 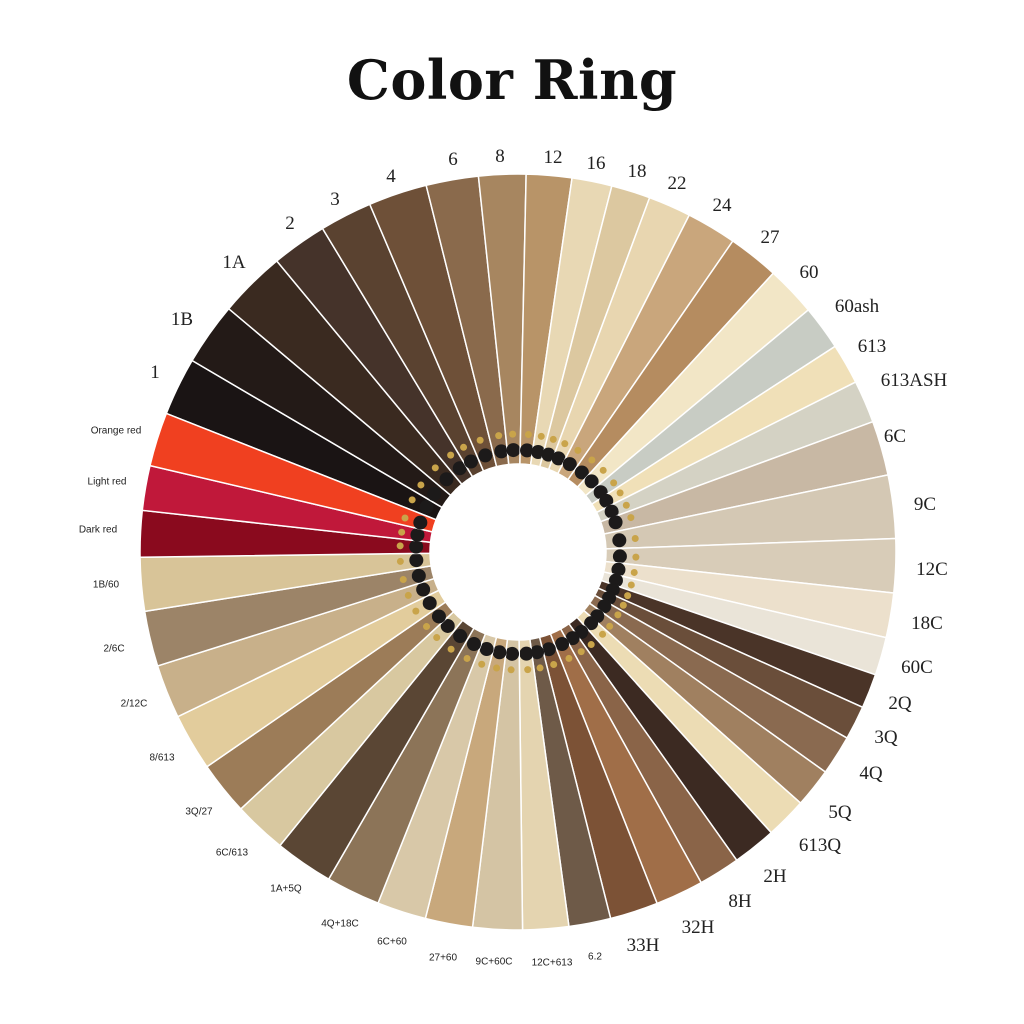 What do you see at coordinates (886, 737) in the screenshot?
I see `swatch-label: 3Q` at bounding box center [886, 737].